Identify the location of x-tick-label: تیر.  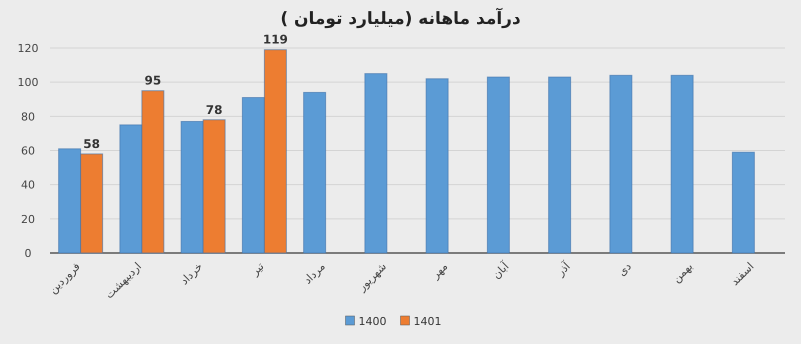
(257, 269).